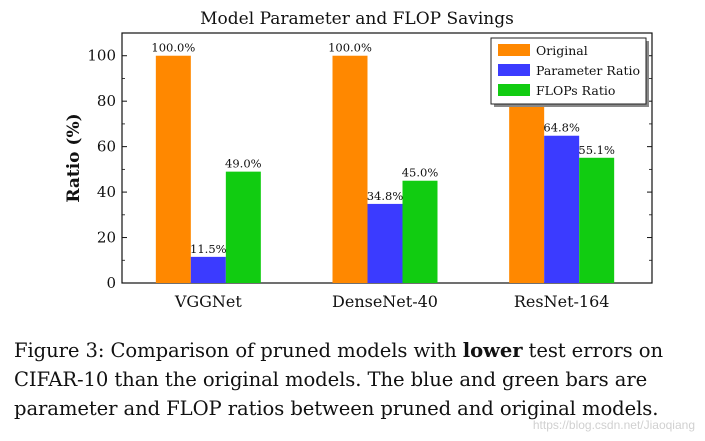 This screenshot has height=441, width=705. What do you see at coordinates (514, 70) in the screenshot?
I see `legend-swatch-parameter-ratio` at bounding box center [514, 70].